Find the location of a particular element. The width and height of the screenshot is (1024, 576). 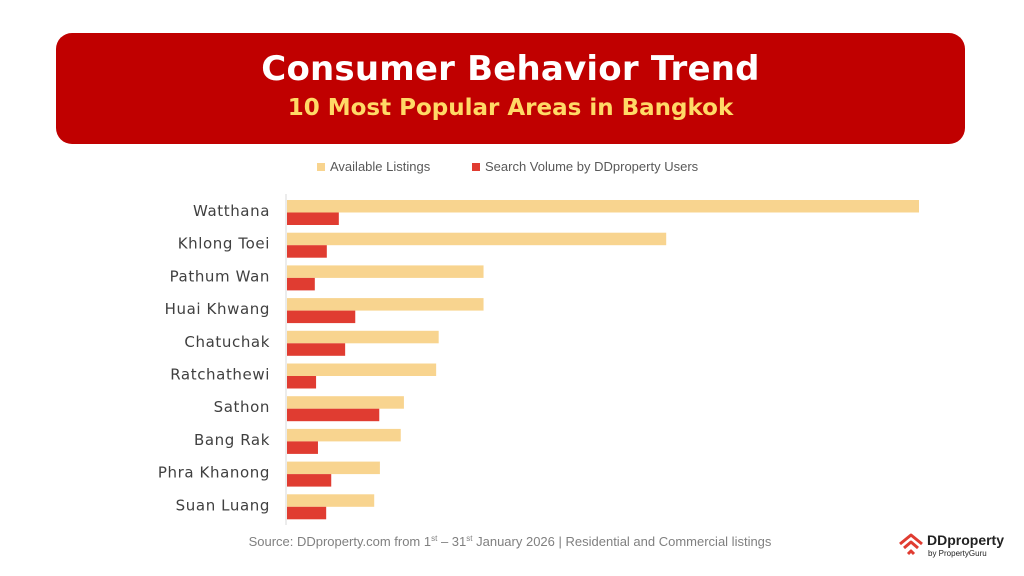

legend-swatch-search is located at coordinates (476, 167).